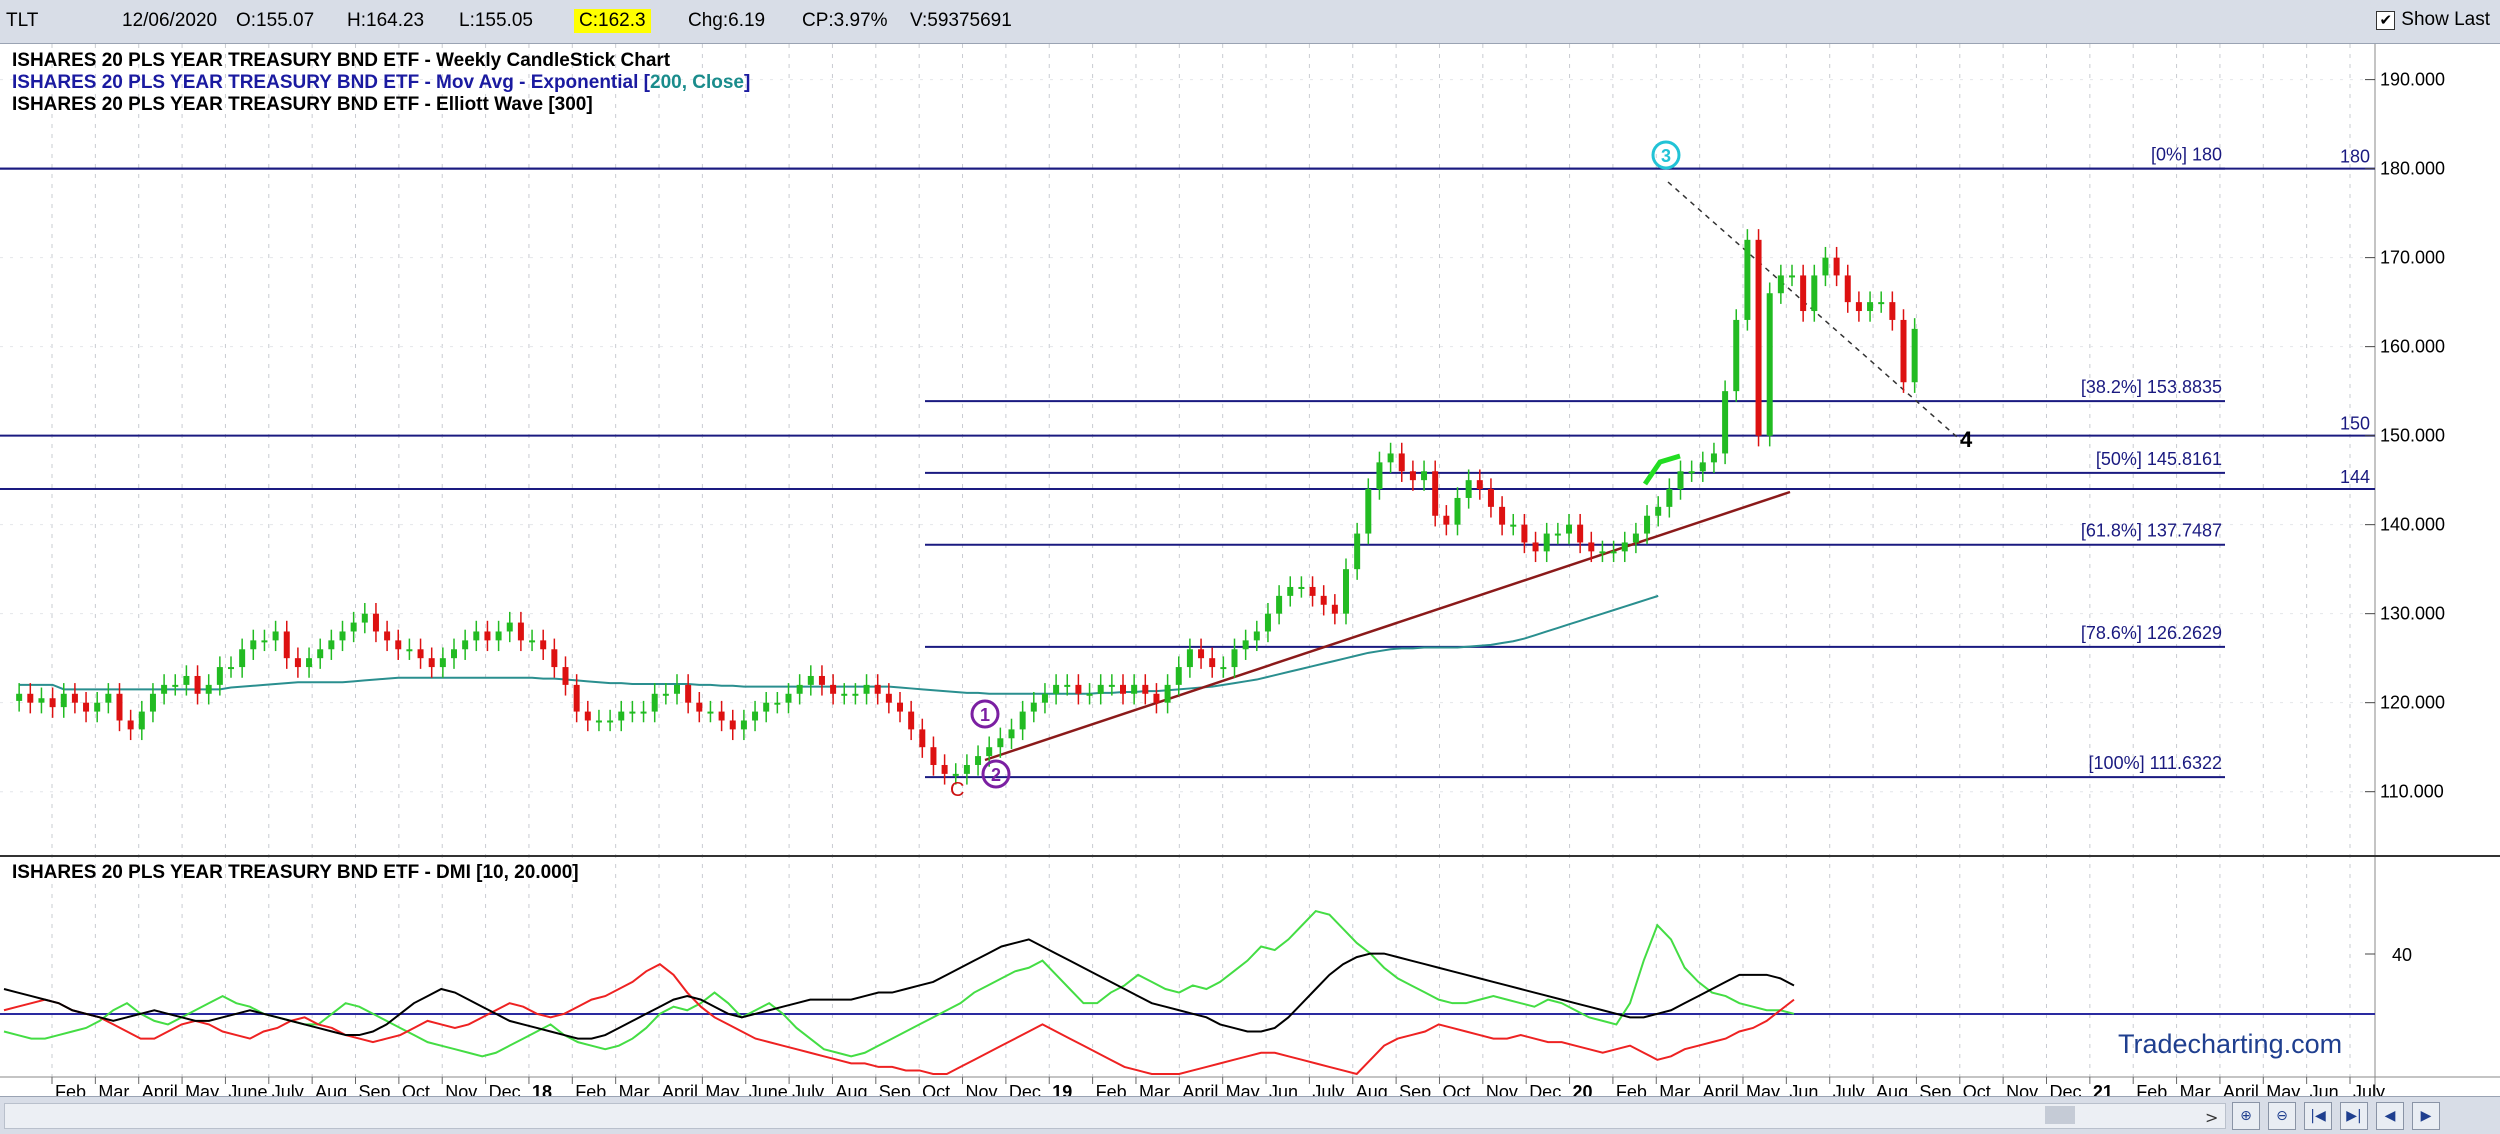 This screenshot has width=2500, height=1134. Describe the element at coordinates (1115, 1116) in the screenshot. I see `horizontal-scrollbar: >` at that location.